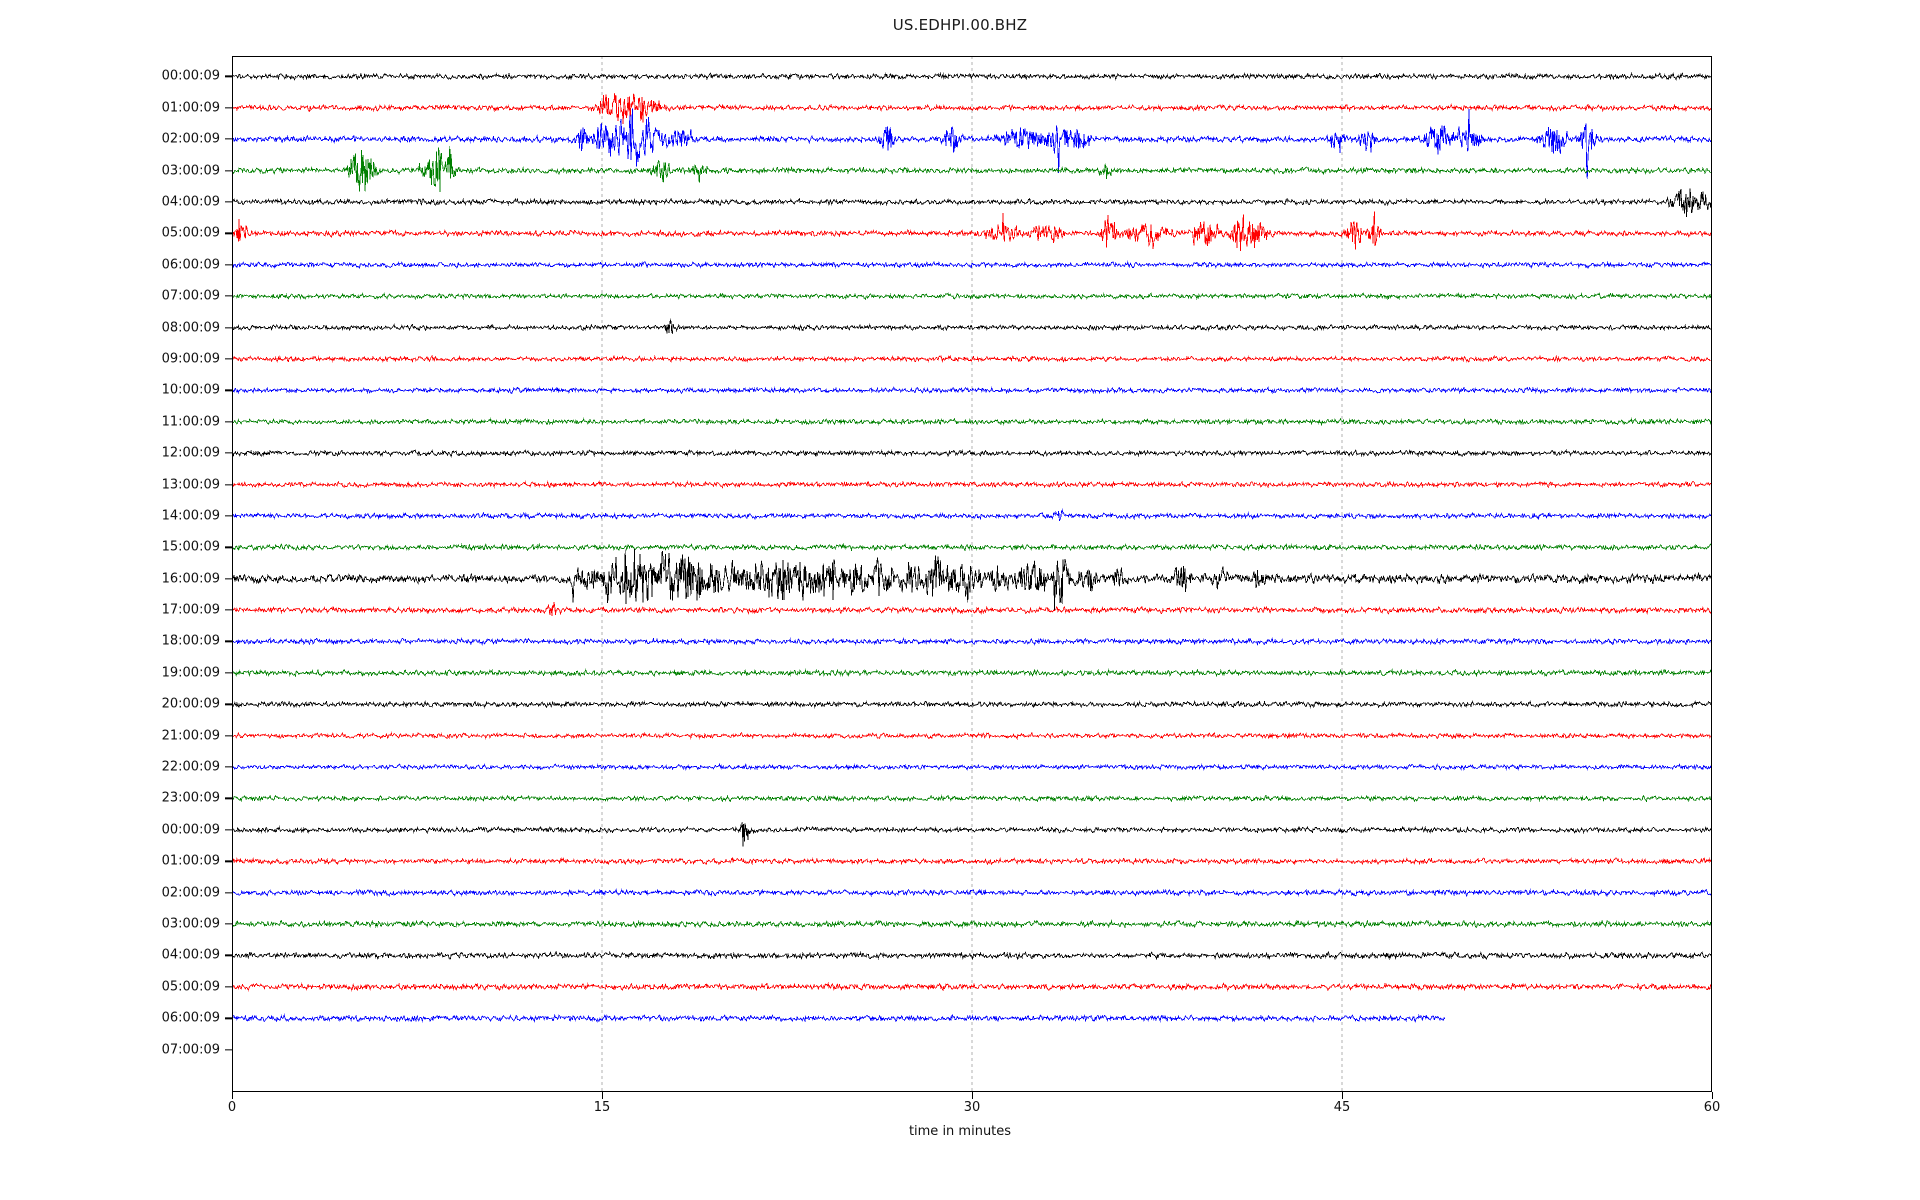 This screenshot has width=1920, height=1200. I want to click on y-axis-tick-label: 12:00:09, so click(190, 453).